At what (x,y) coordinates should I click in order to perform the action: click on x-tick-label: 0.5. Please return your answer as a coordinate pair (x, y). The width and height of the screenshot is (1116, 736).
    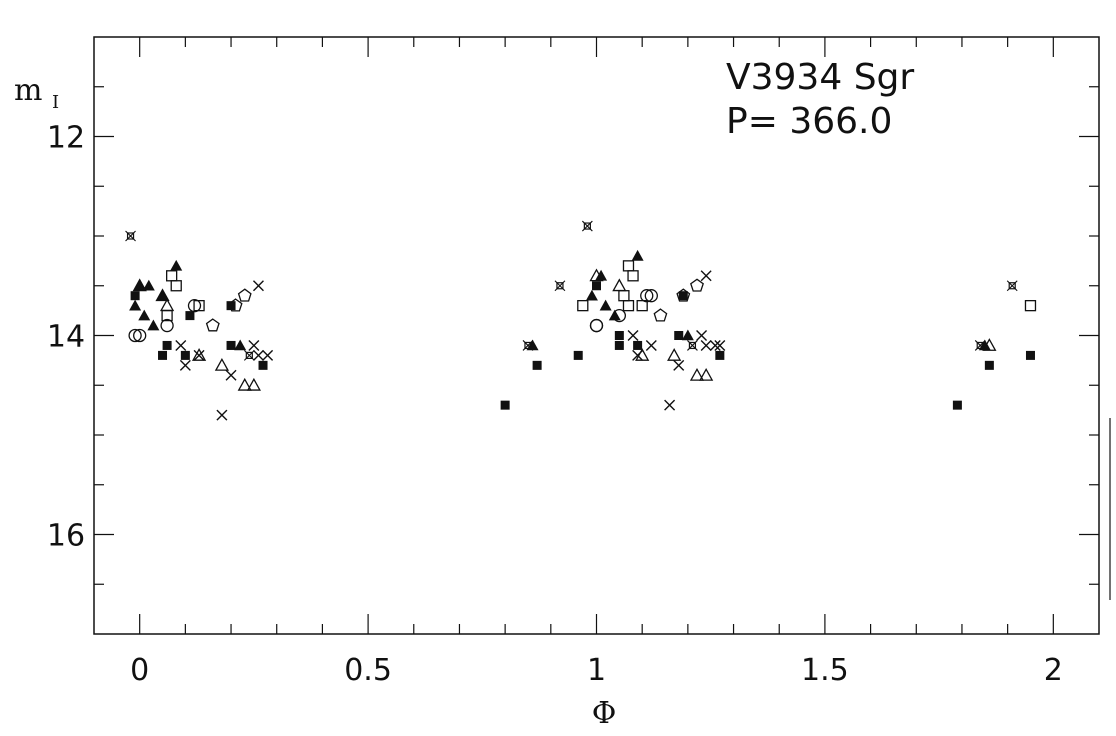
    Looking at the image, I should click on (368, 670).